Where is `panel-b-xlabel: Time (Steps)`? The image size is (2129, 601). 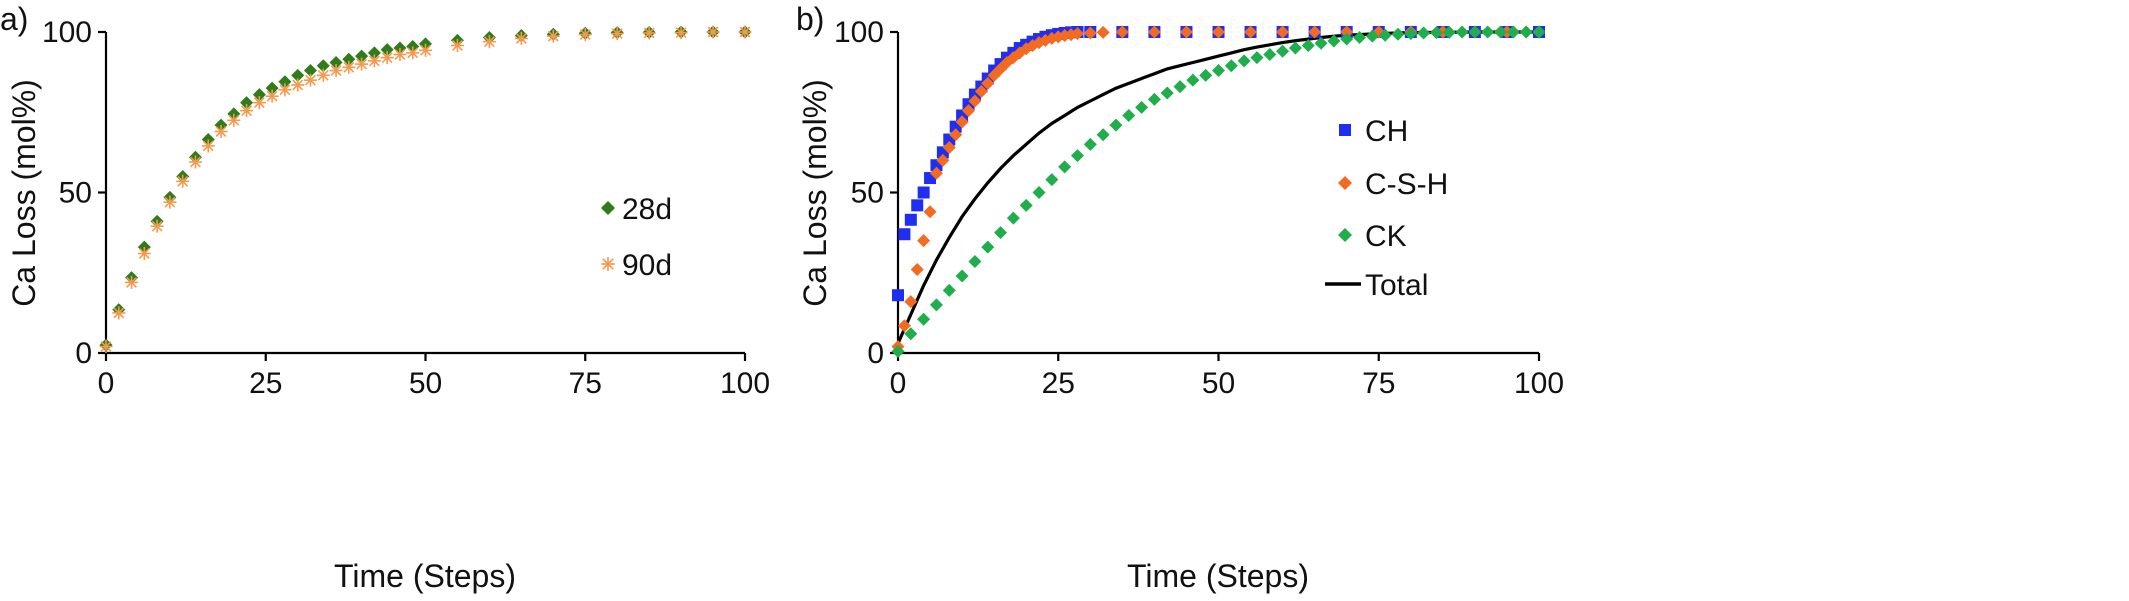
panel-b-xlabel: Time (Steps) is located at coordinates (1218, 576).